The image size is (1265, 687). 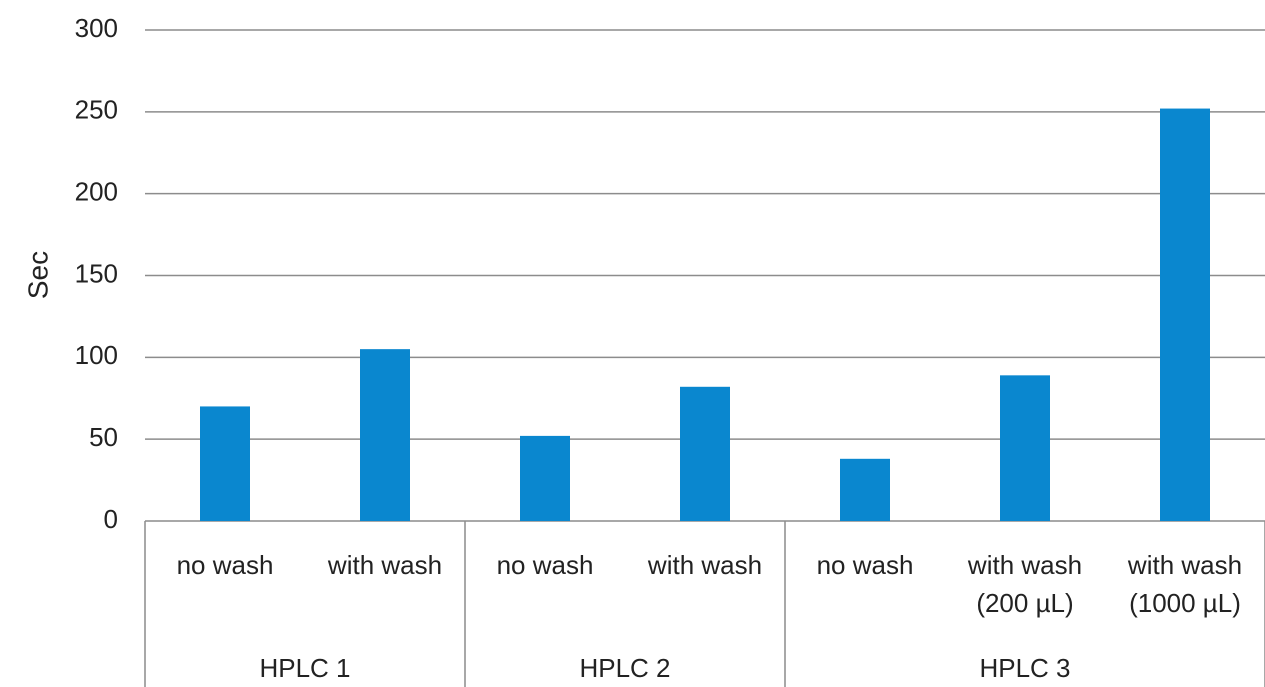 I want to click on y-tick-label: 0, so click(x=111, y=519).